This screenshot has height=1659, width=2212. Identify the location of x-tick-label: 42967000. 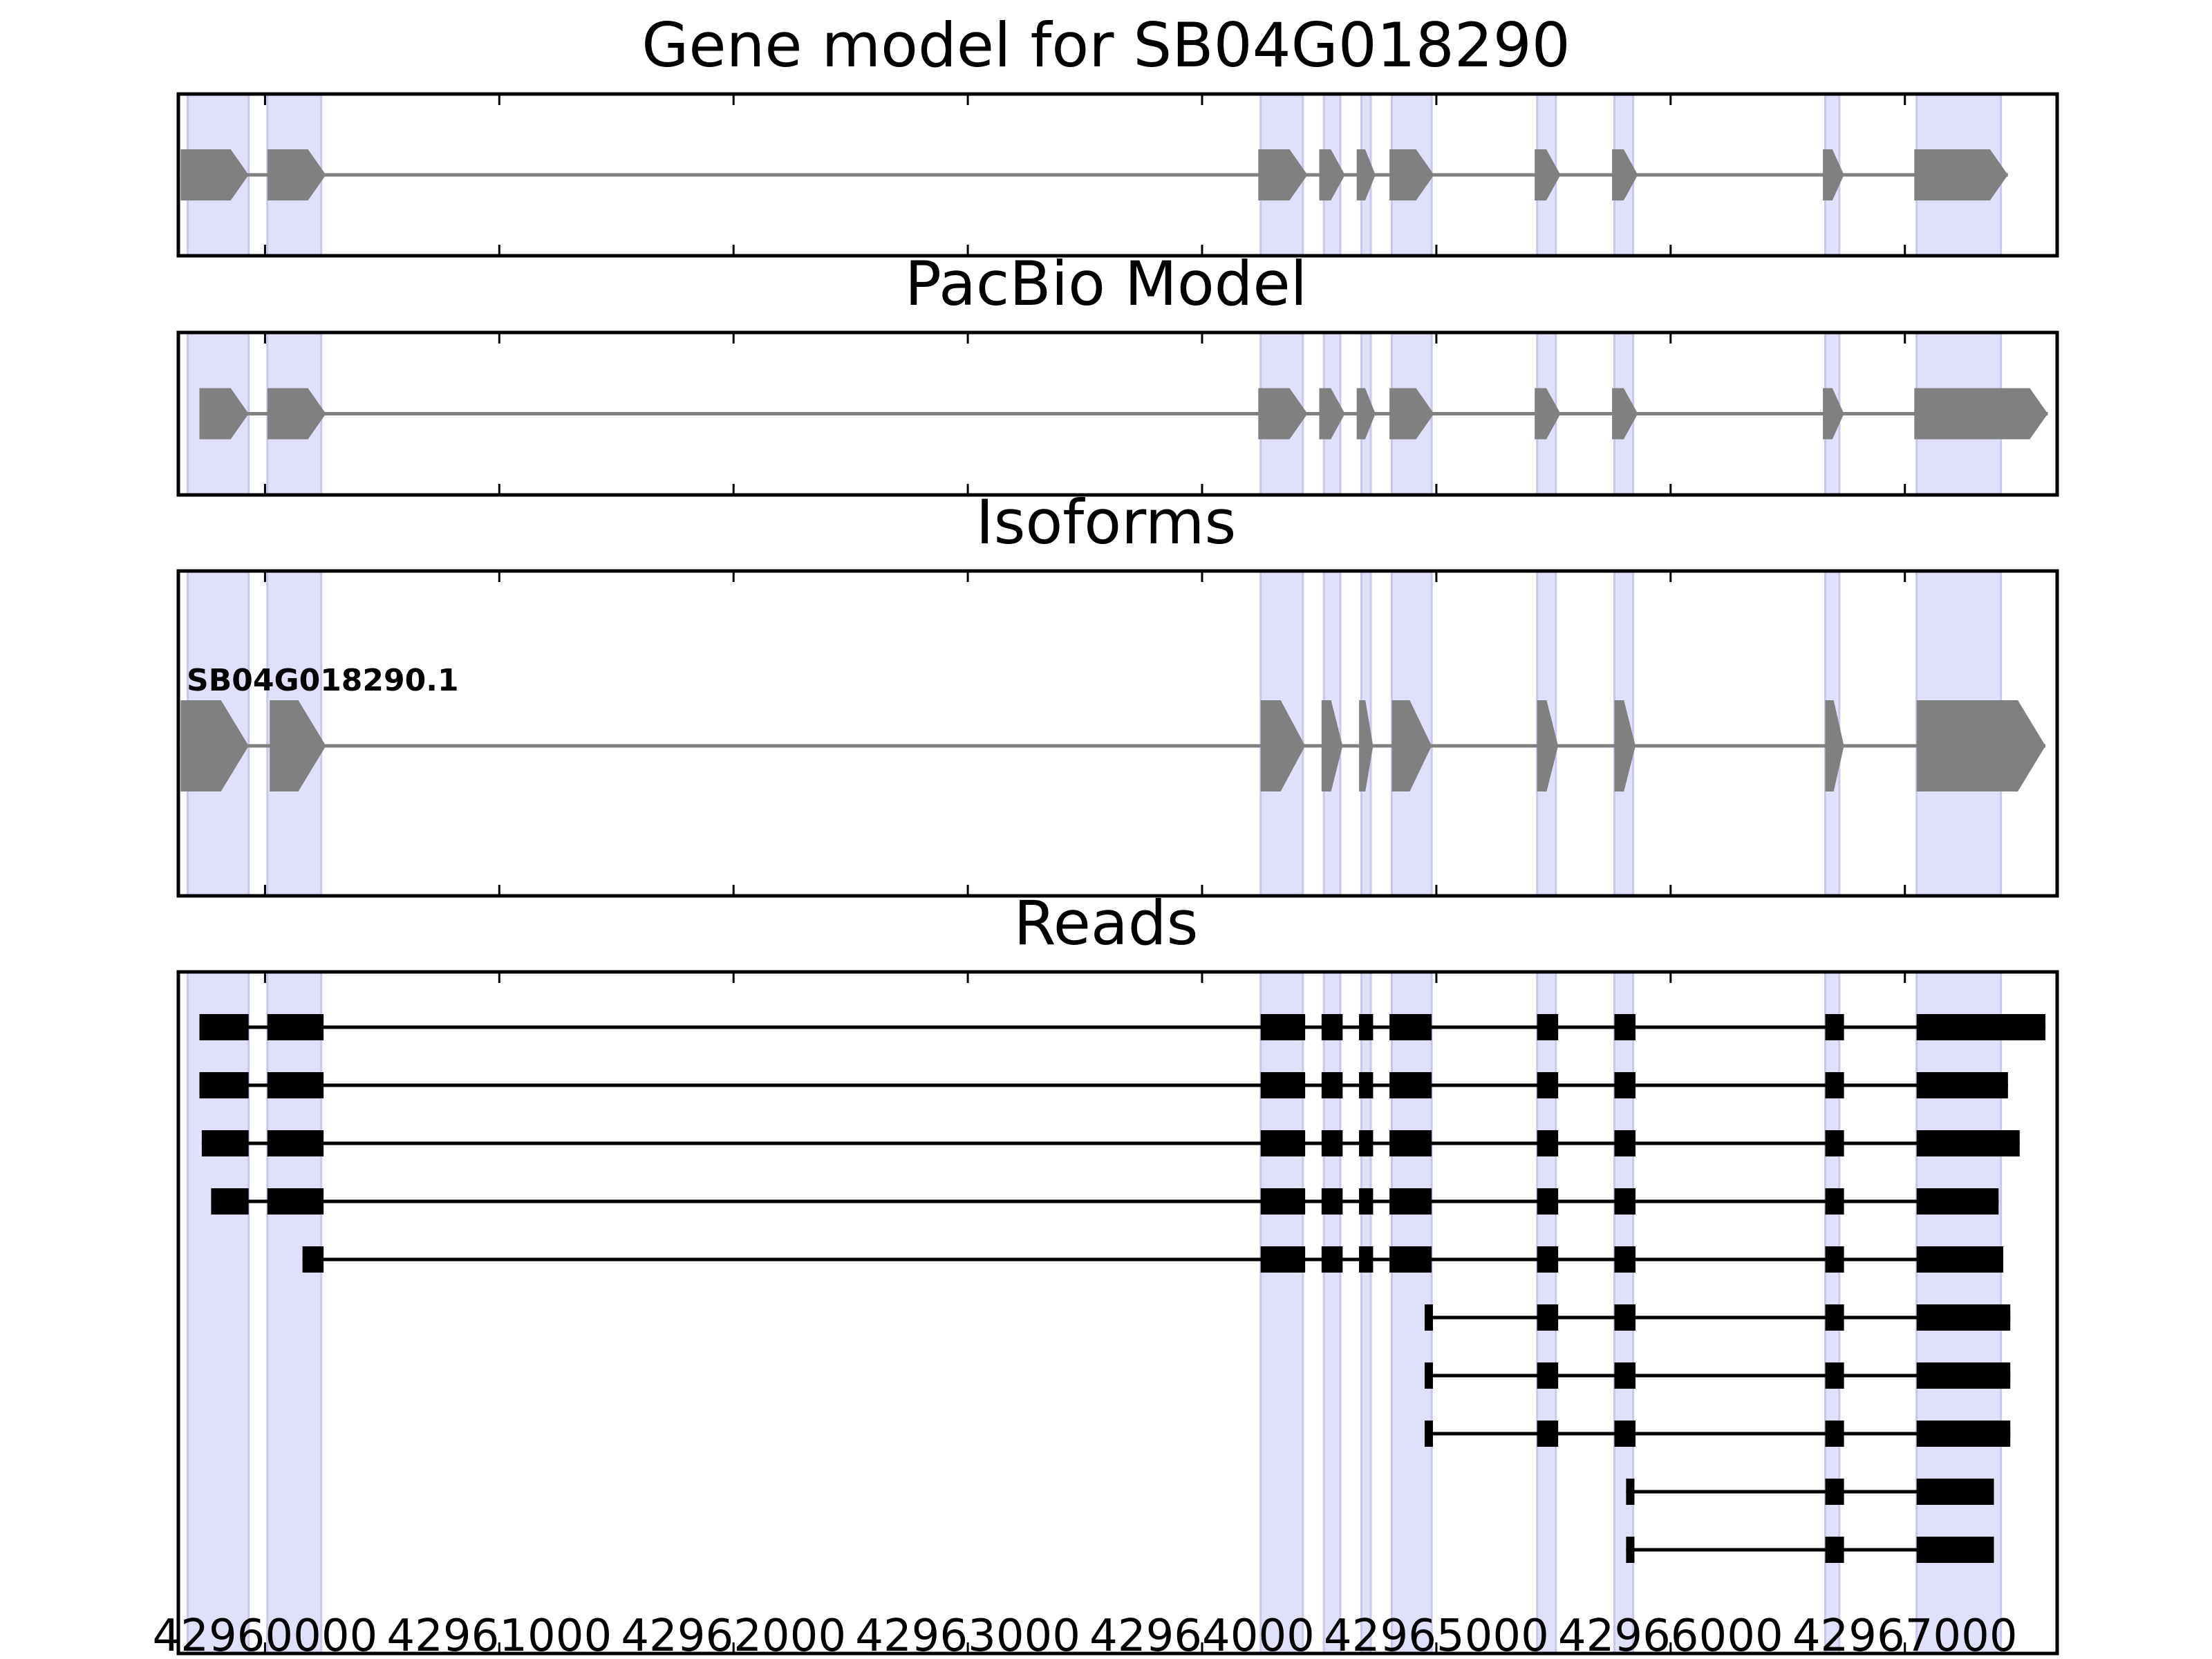
(1905, 1635).